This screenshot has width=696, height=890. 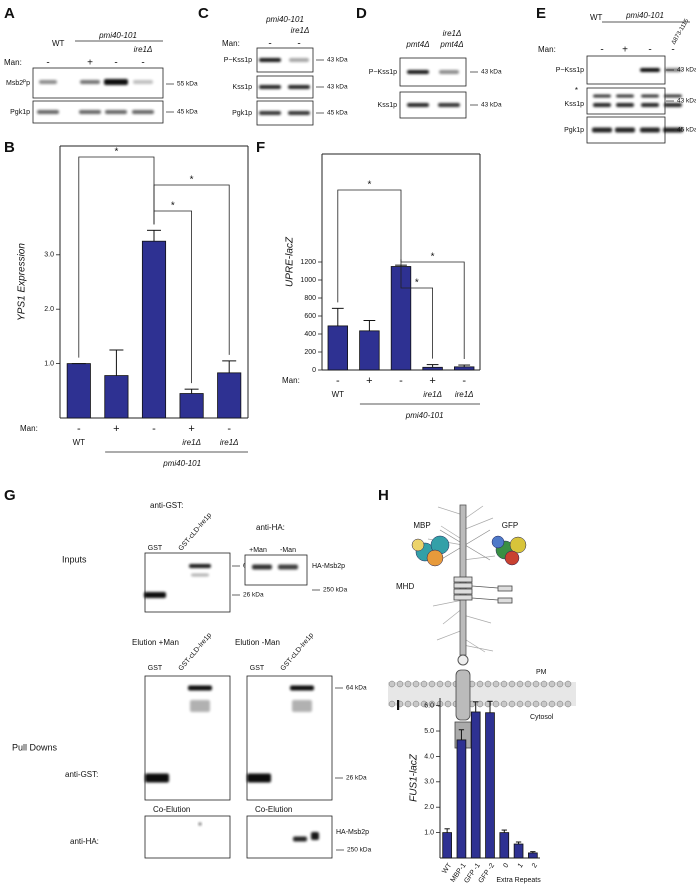 I want to click on label: Pgk1p, so click(x=574, y=130).